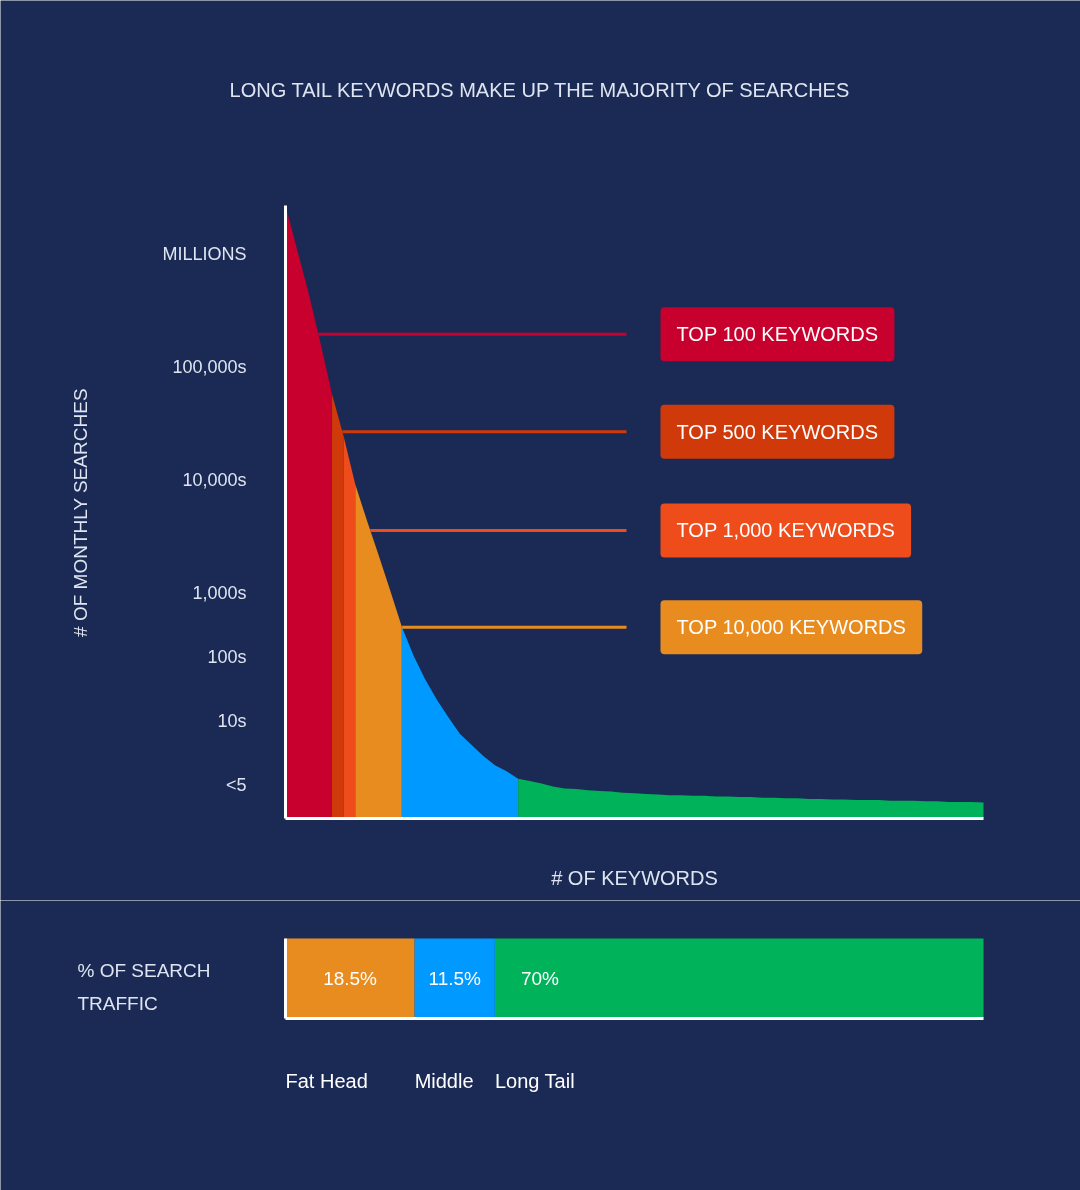 Image resolution: width=1080 pixels, height=1190 pixels. What do you see at coordinates (236, 784) in the screenshot?
I see `text: <5` at bounding box center [236, 784].